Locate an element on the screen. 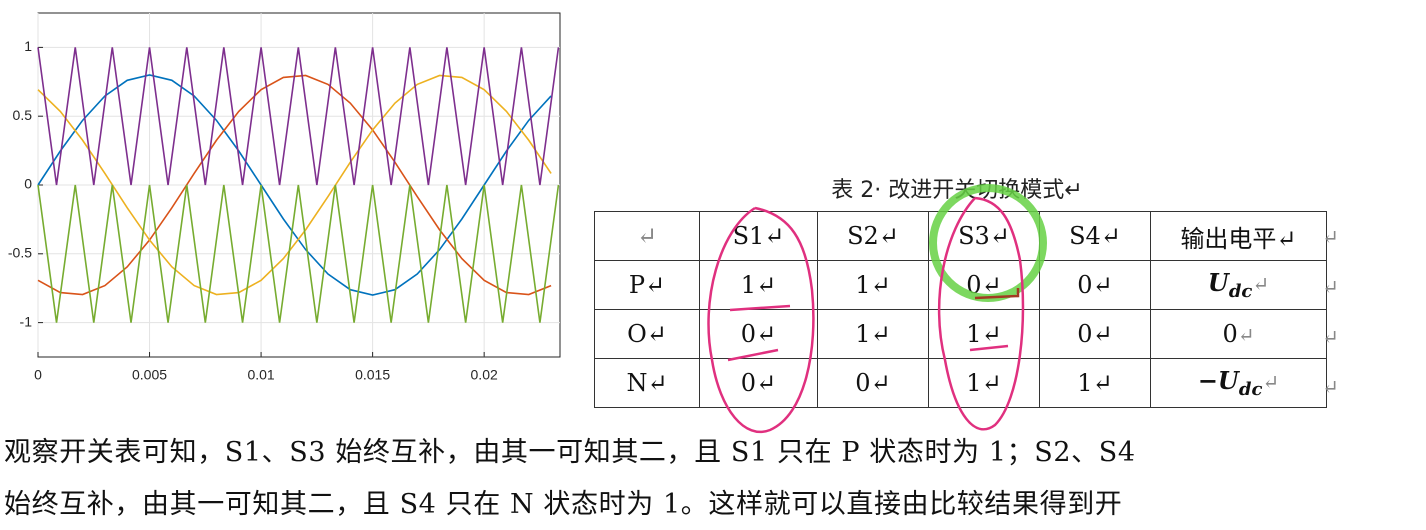 This screenshot has width=1426, height=530. y-tick-label: 0 is located at coordinates (28, 184).